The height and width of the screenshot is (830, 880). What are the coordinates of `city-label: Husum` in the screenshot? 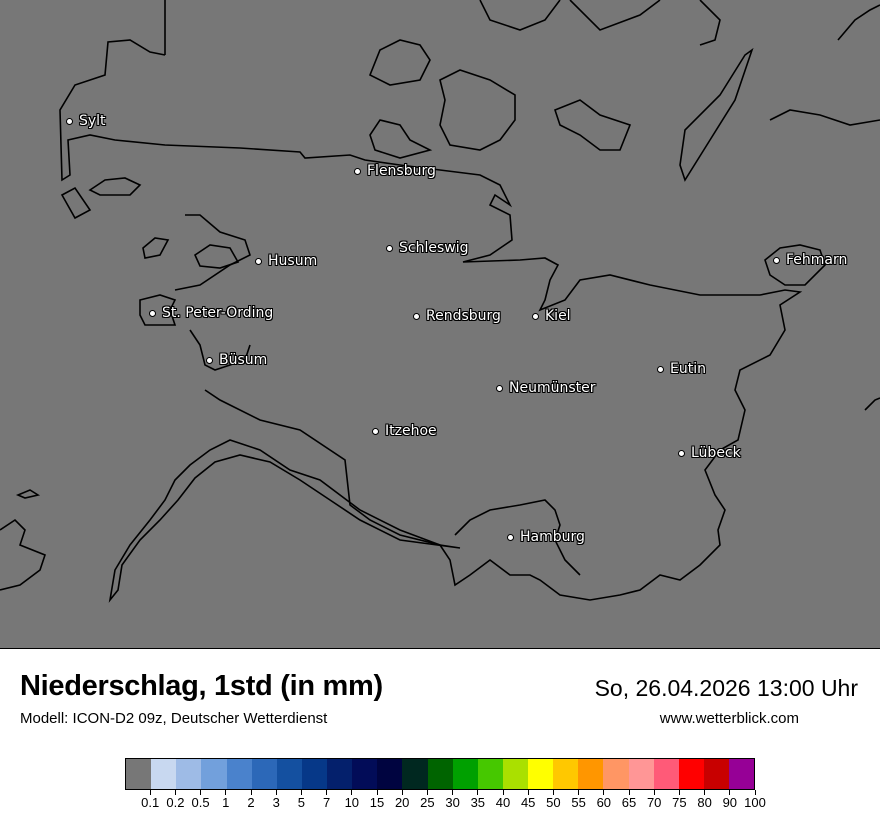 It's located at (293, 261).